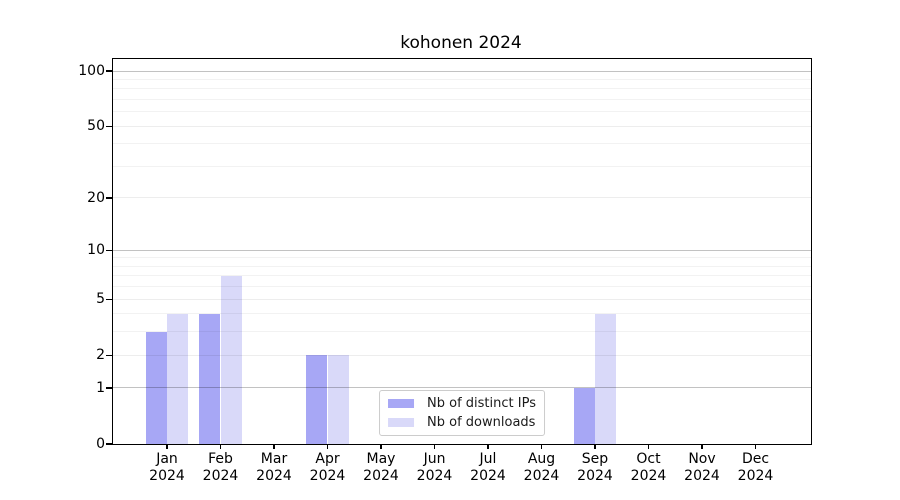 The height and width of the screenshot is (500, 900). What do you see at coordinates (96, 250) in the screenshot?
I see `y-tick-label-10: 10` at bounding box center [96, 250].